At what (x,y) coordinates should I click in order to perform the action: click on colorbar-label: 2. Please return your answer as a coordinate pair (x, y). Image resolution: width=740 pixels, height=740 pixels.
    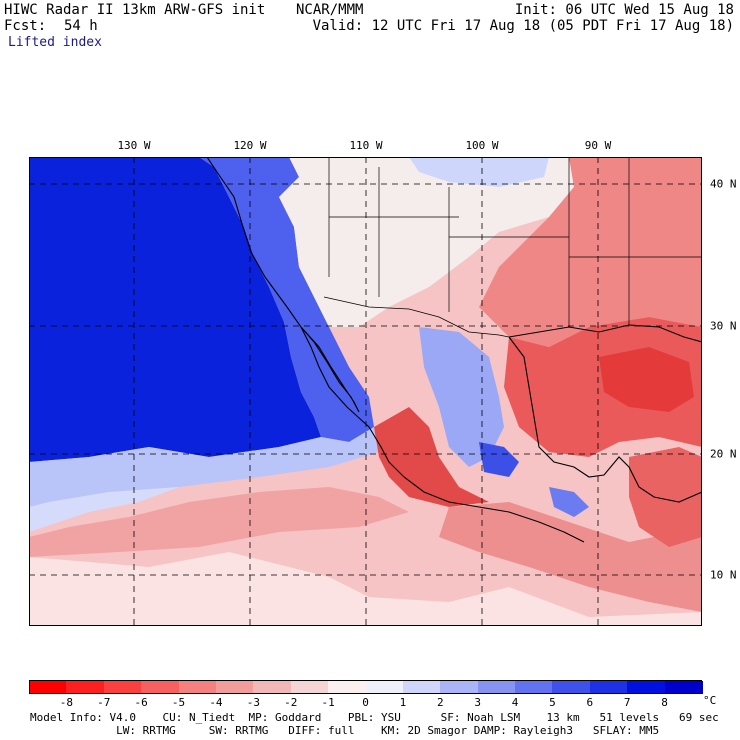
    Looking at the image, I should click on (440, 702).